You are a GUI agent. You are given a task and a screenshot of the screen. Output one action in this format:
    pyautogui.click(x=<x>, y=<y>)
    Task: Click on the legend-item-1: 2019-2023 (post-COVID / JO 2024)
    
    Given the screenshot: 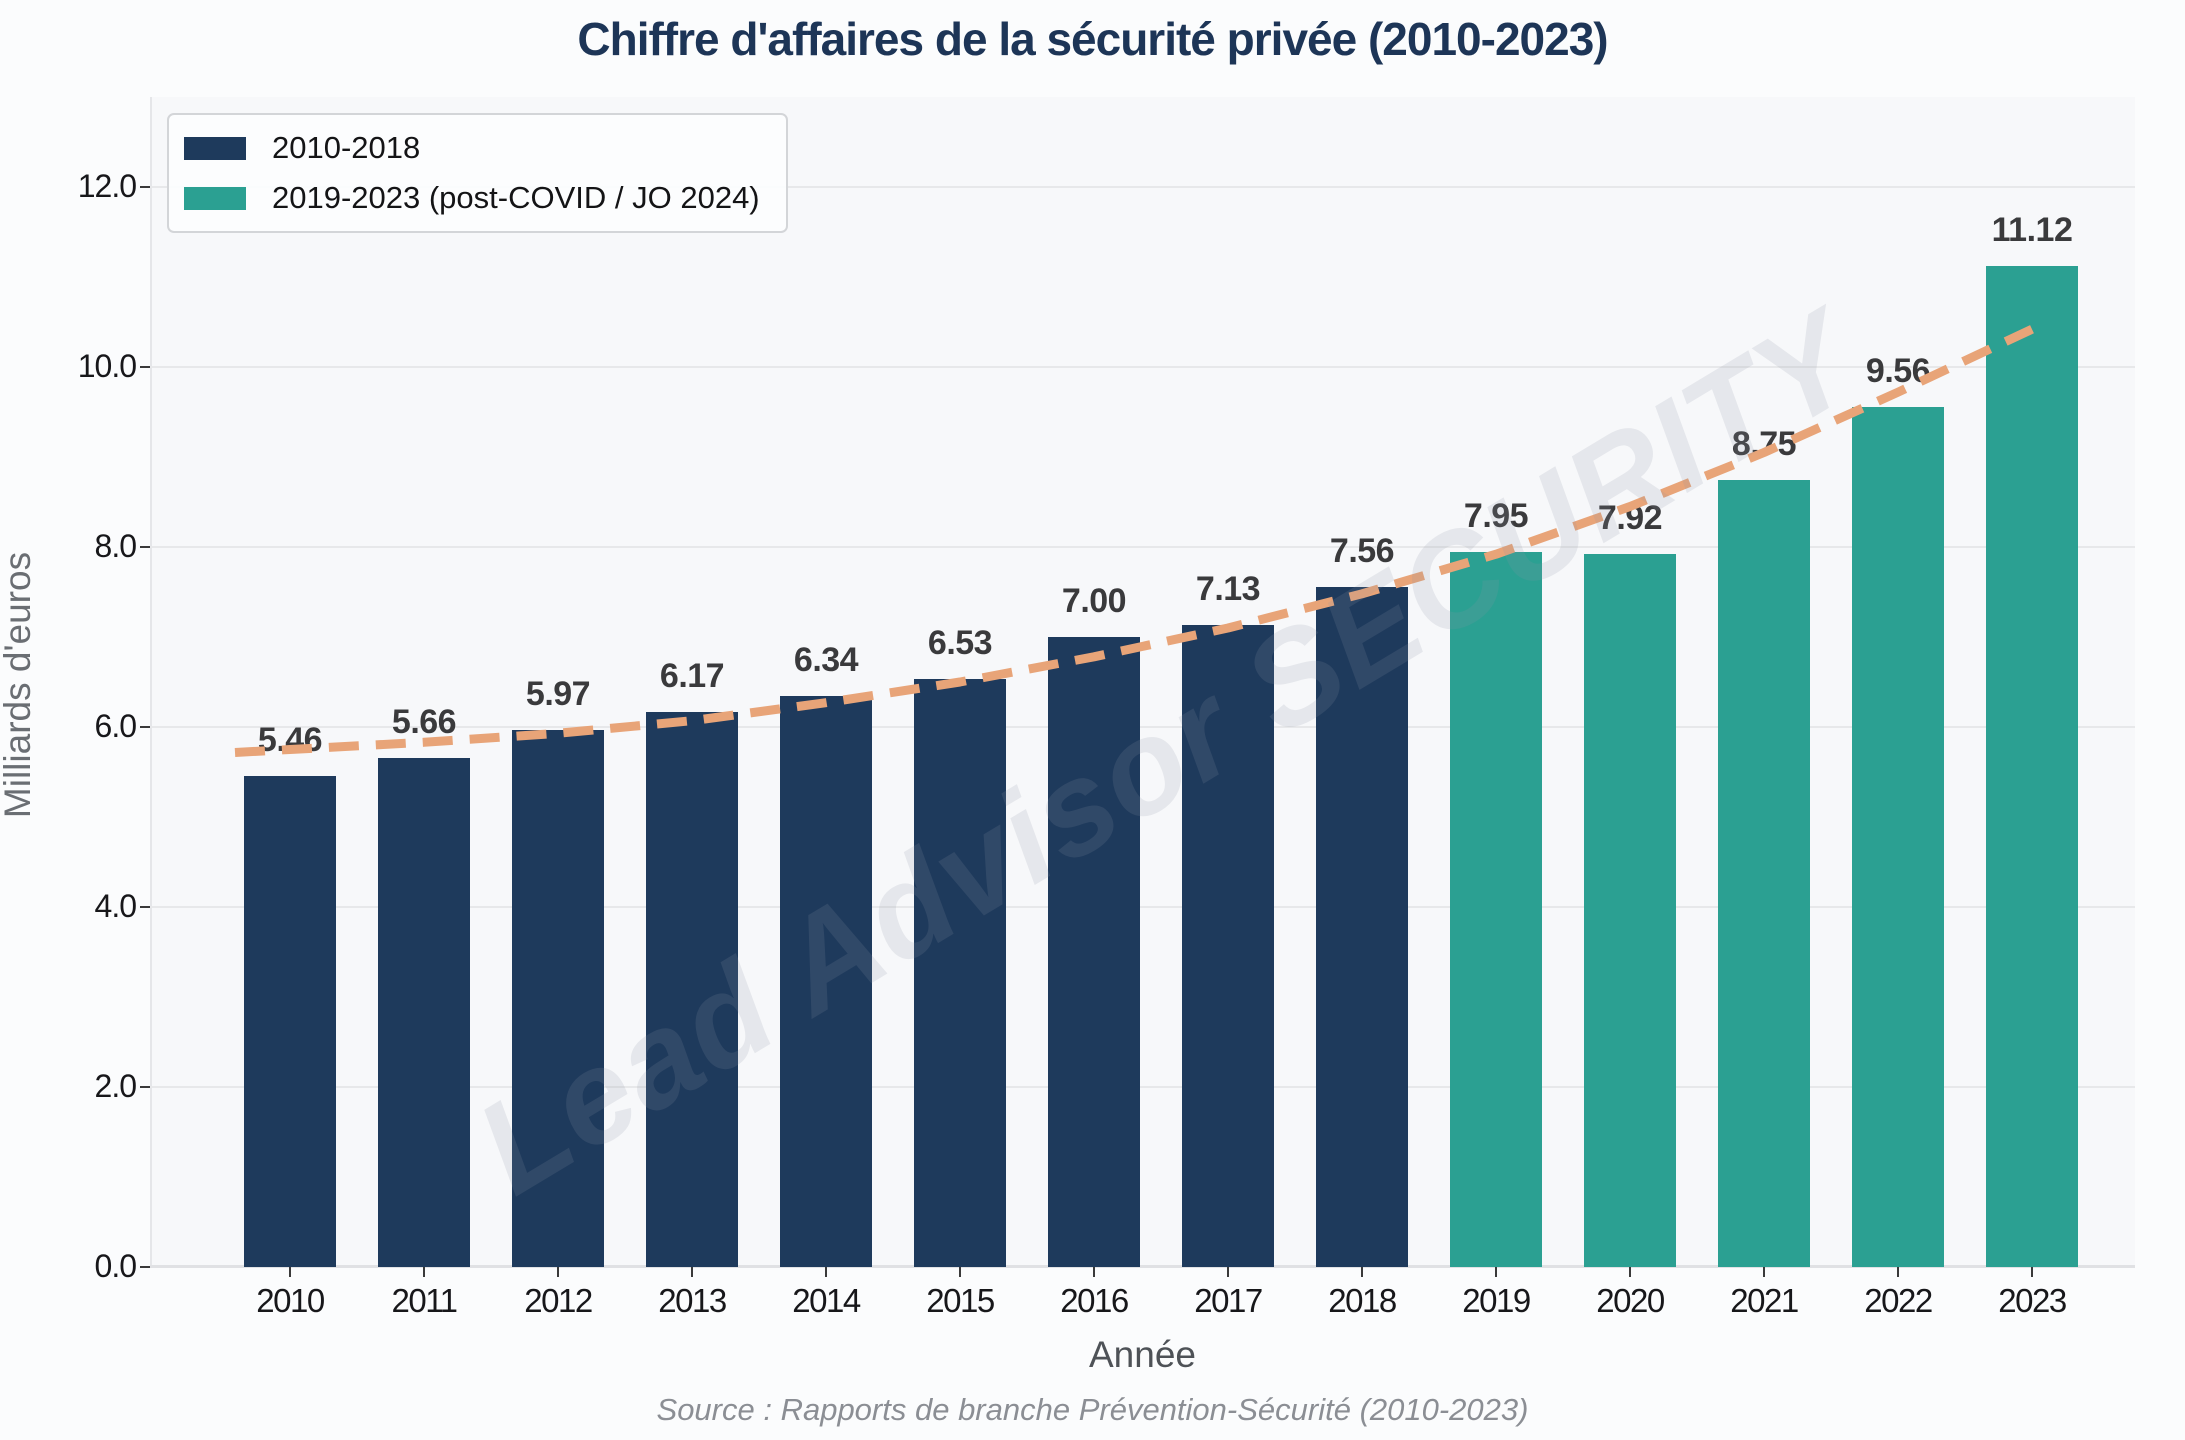 What is the action you would take?
    pyautogui.click(x=472, y=198)
    